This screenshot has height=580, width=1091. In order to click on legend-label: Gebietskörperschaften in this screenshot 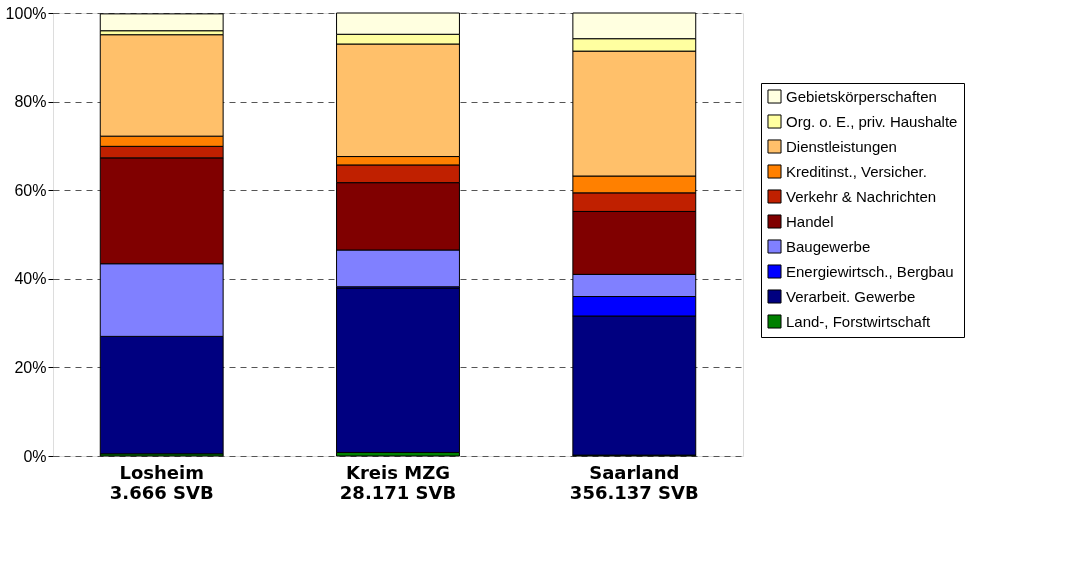, I will do `click(861, 96)`.